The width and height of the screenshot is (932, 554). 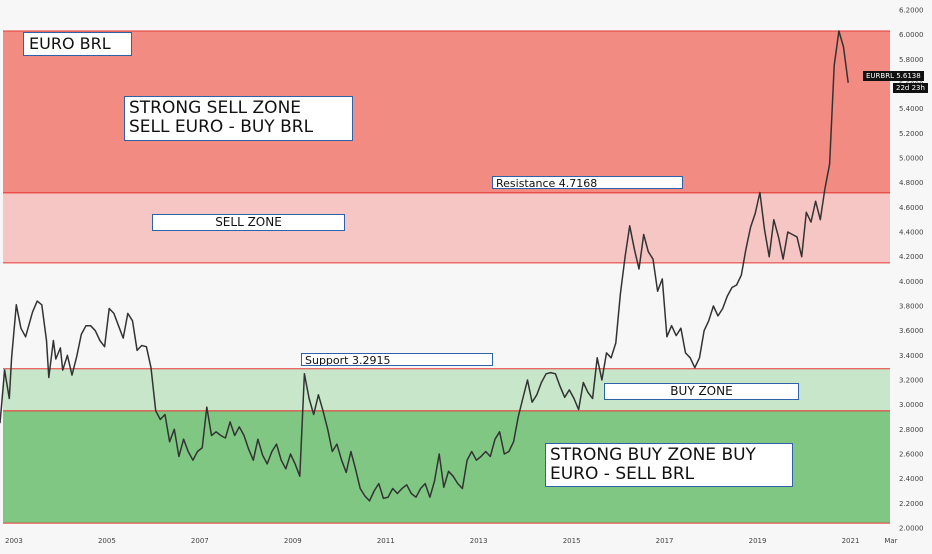 What do you see at coordinates (248, 222) in the screenshot?
I see `sell-zone-label: SELL ZONE` at bounding box center [248, 222].